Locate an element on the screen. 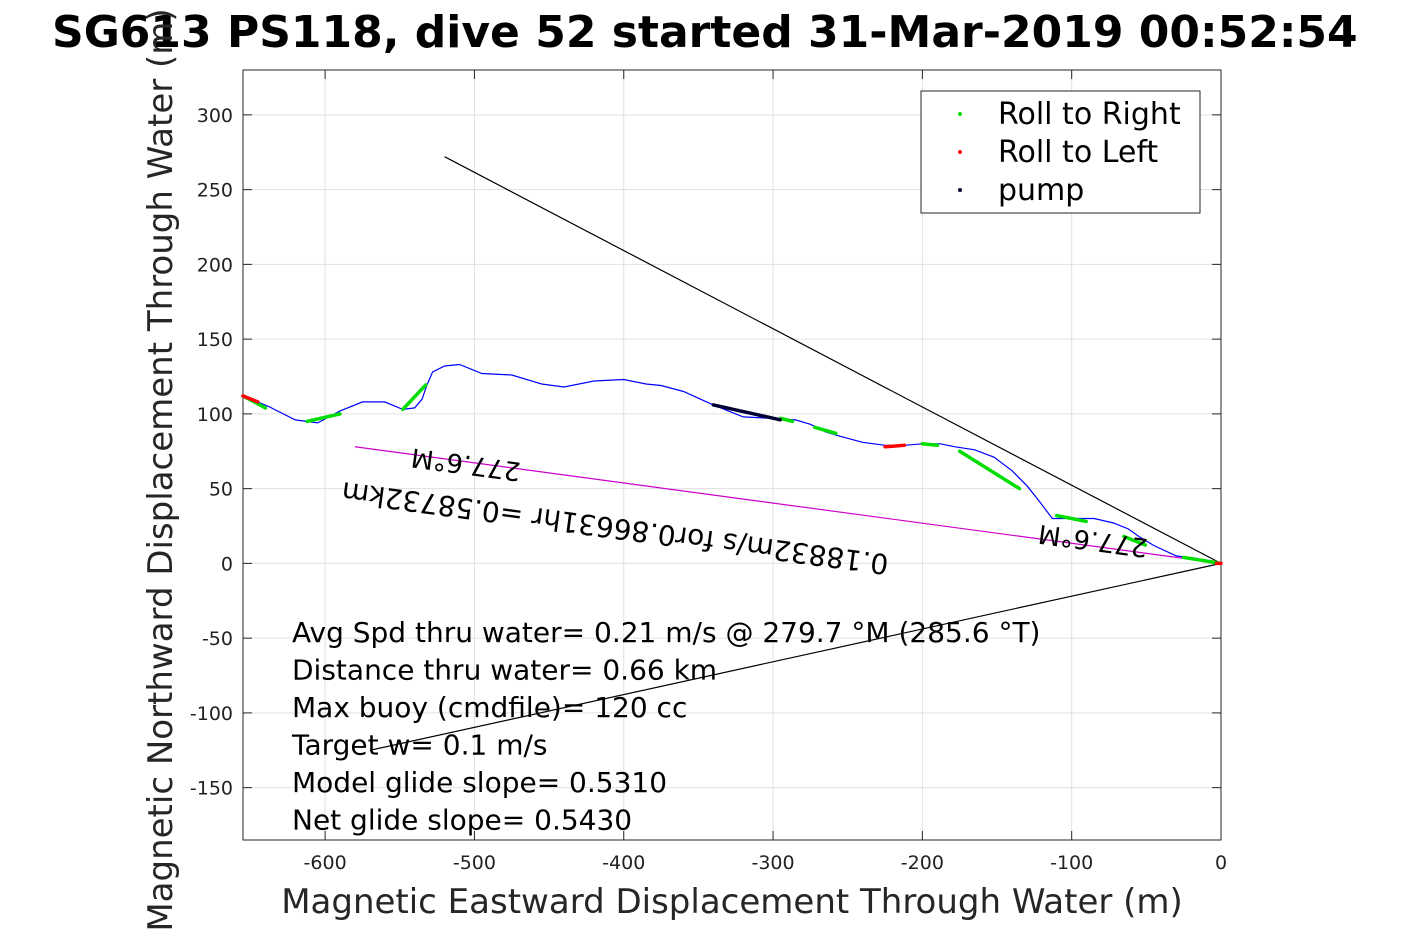  x-tick-label: 0 is located at coordinates (1221, 863).